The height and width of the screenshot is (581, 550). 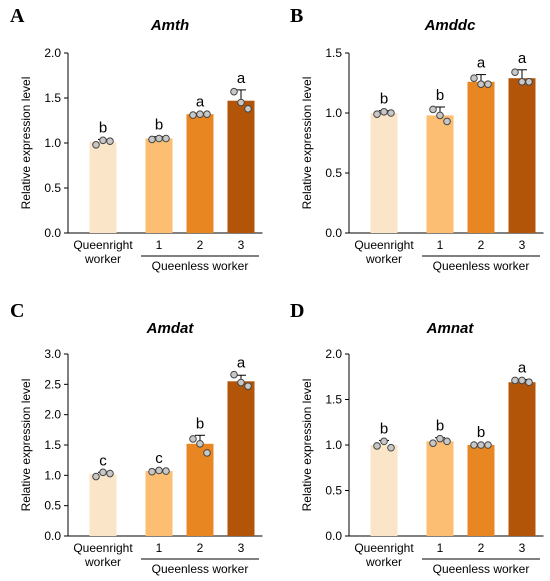 What do you see at coordinates (170, 328) in the screenshot?
I see `chart-title: Amdat` at bounding box center [170, 328].